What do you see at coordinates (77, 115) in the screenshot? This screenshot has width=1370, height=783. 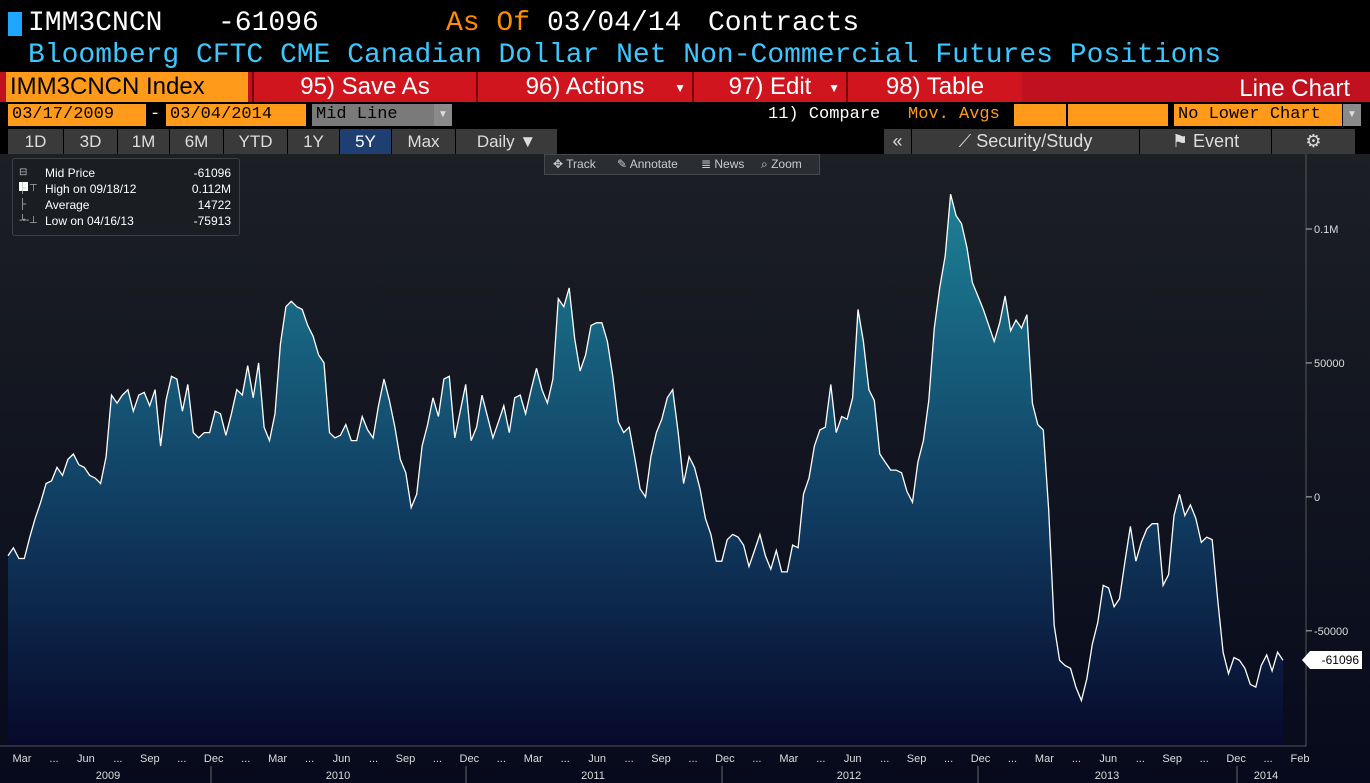 I see `start-date-field: 03/17/2009` at bounding box center [77, 115].